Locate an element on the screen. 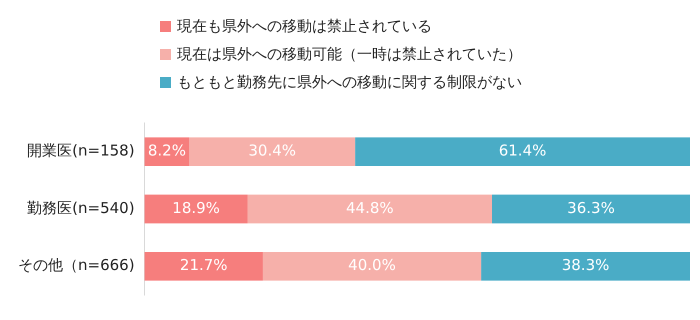 The image size is (700, 320). data-label: 36.3% is located at coordinates (591, 207).